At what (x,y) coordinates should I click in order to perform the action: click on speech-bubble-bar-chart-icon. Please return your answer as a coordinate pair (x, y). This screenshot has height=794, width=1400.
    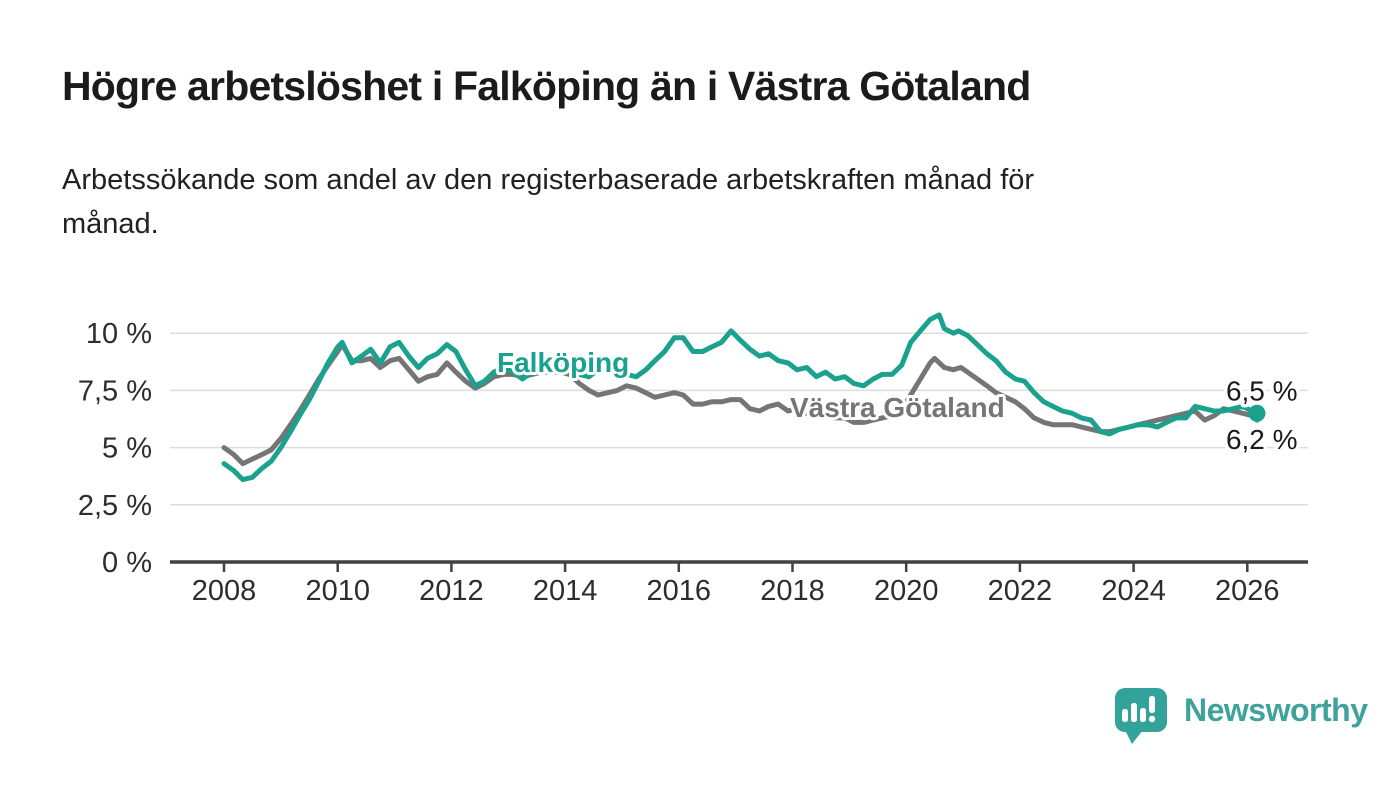
    Looking at the image, I should click on (1141, 716).